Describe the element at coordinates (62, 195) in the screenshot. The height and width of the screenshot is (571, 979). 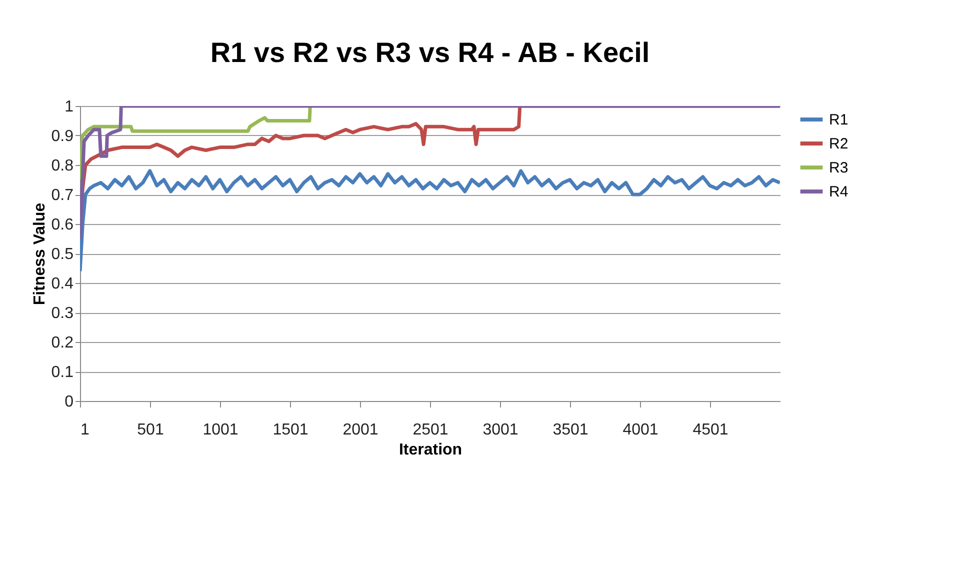
I see `y-tick-label: 0.7` at that location.